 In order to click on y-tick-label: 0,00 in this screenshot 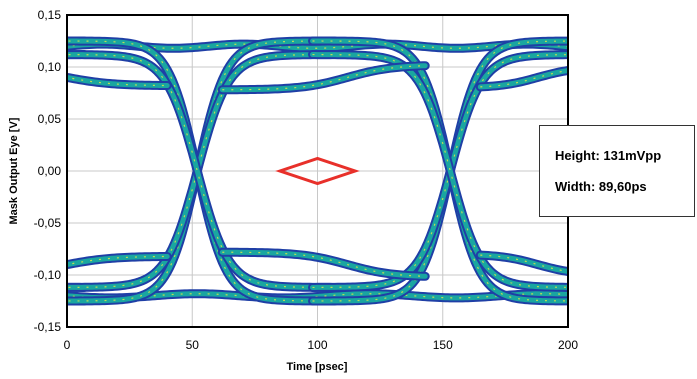, I will do `click(50, 171)`.